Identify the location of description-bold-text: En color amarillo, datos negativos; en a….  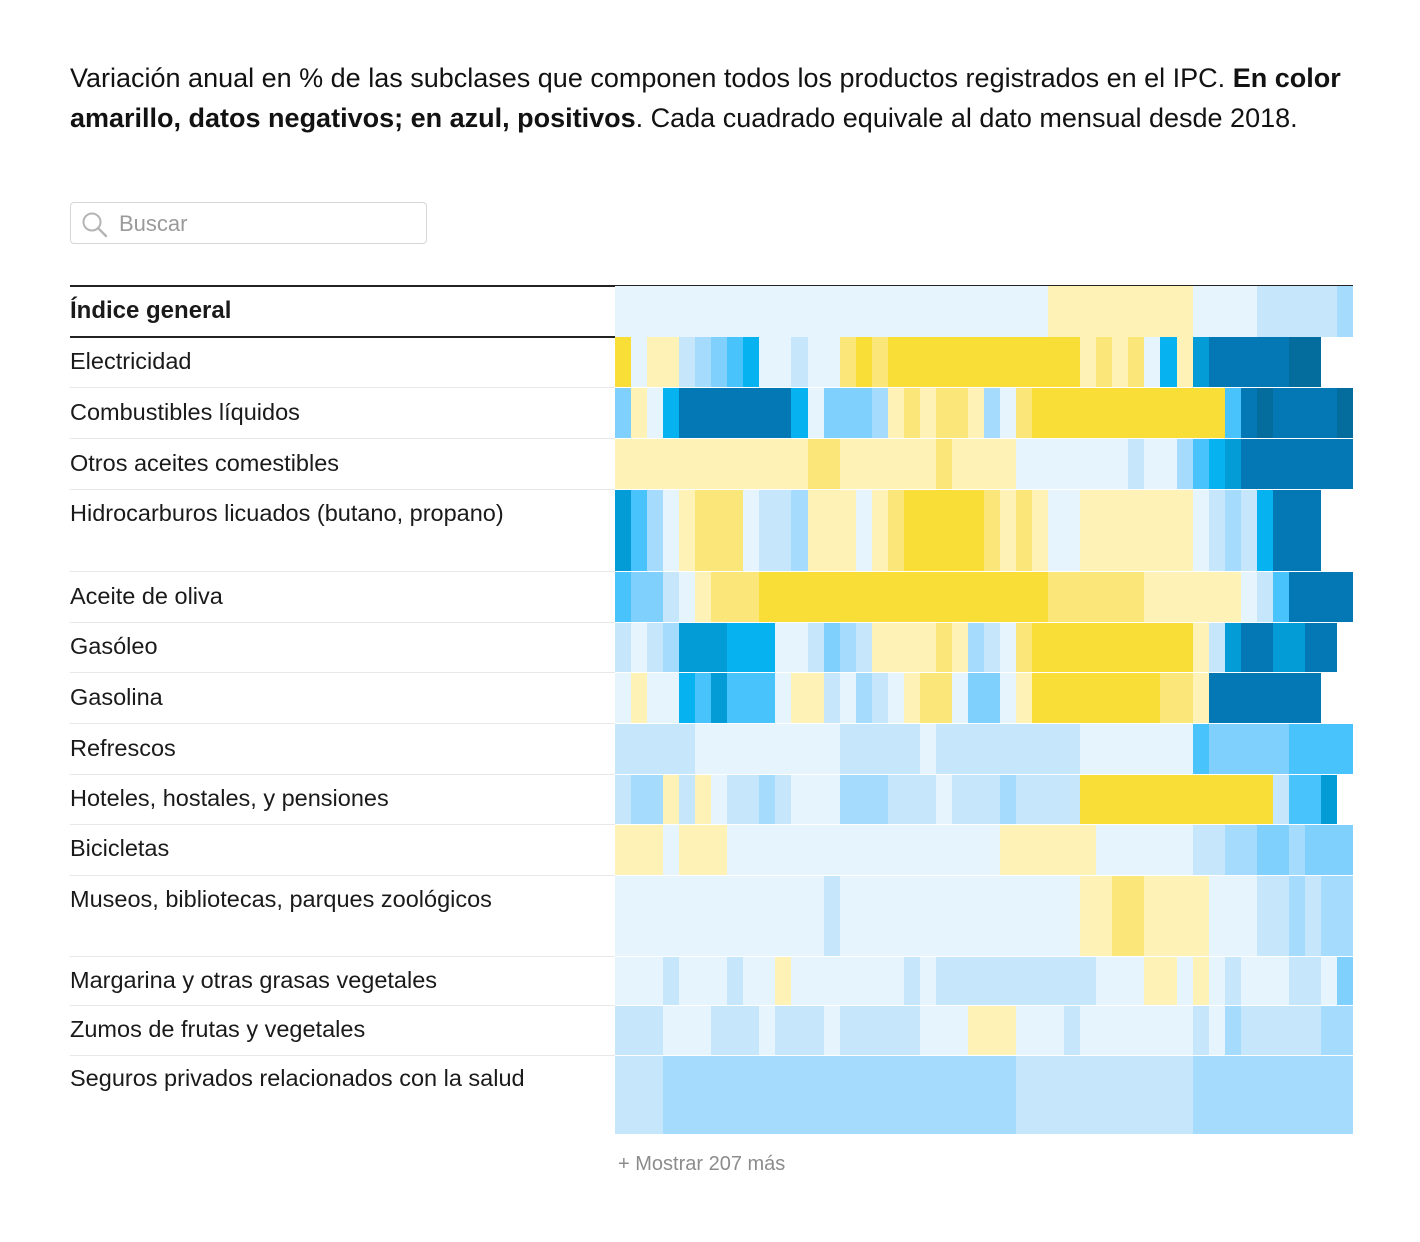
(705, 98).